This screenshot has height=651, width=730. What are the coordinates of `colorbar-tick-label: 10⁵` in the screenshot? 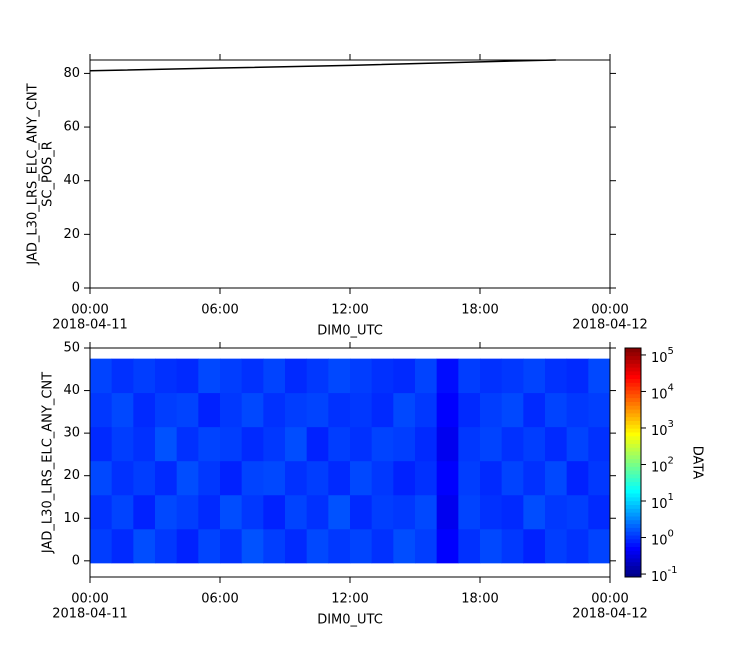 It's located at (662, 356).